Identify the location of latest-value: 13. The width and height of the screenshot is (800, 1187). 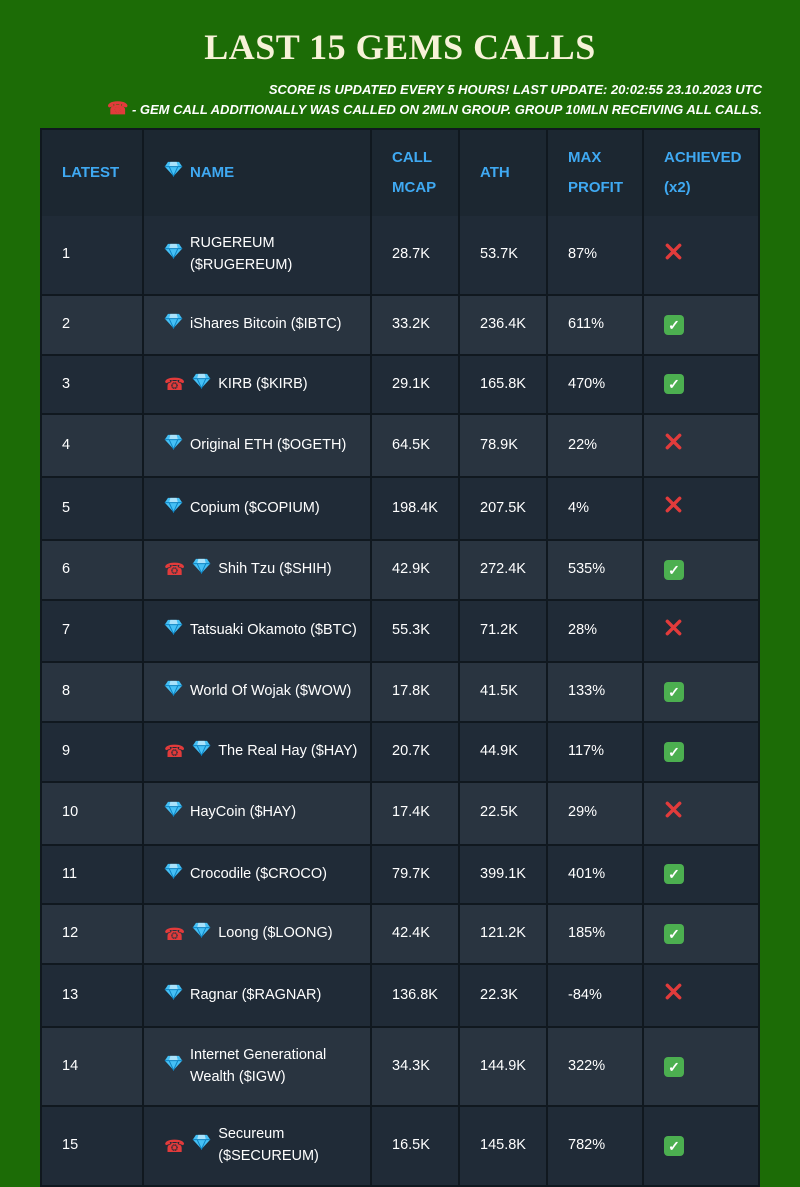
(70, 994).